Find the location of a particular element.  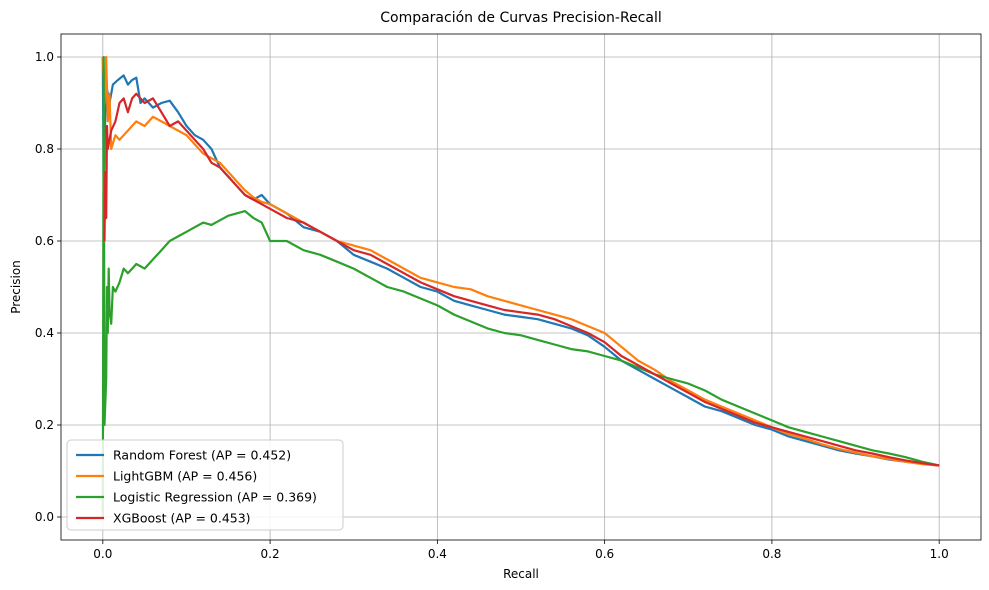

legend-label-xgboost: XGBoost (AP = 0.453) is located at coordinates (182, 518).